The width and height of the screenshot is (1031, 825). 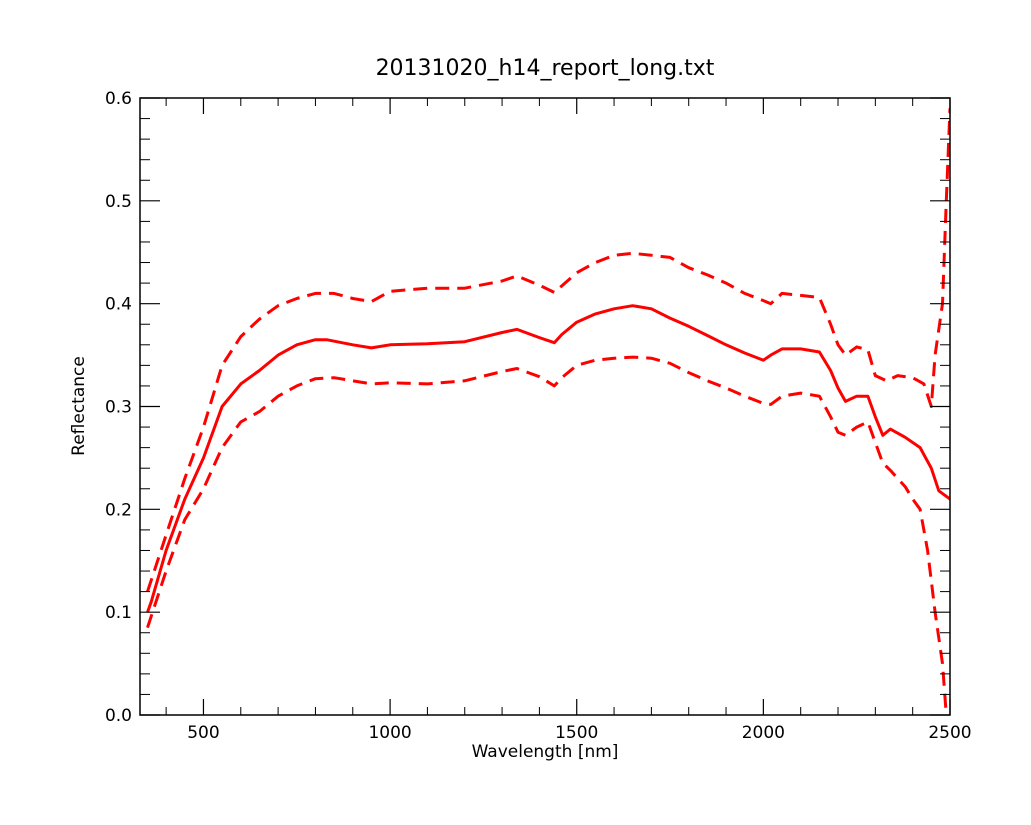 I want to click on x-tick-label: 1500, so click(x=576, y=733).